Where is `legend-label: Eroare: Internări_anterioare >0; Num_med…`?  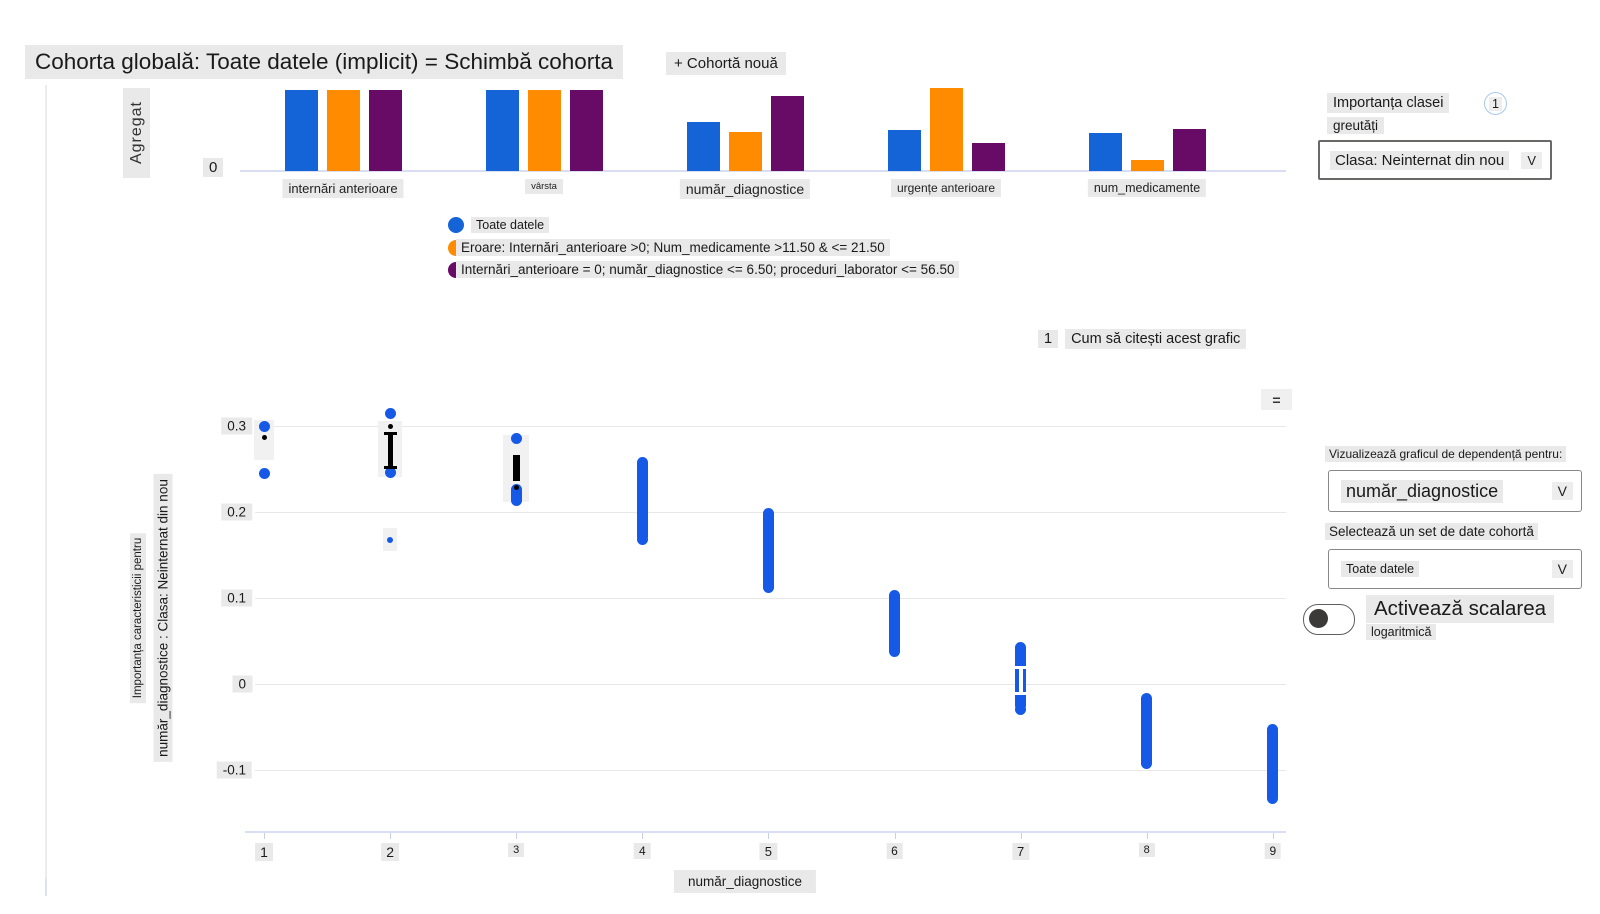 legend-label: Eroare: Internări_anterioare >0; Num_med… is located at coordinates (673, 247).